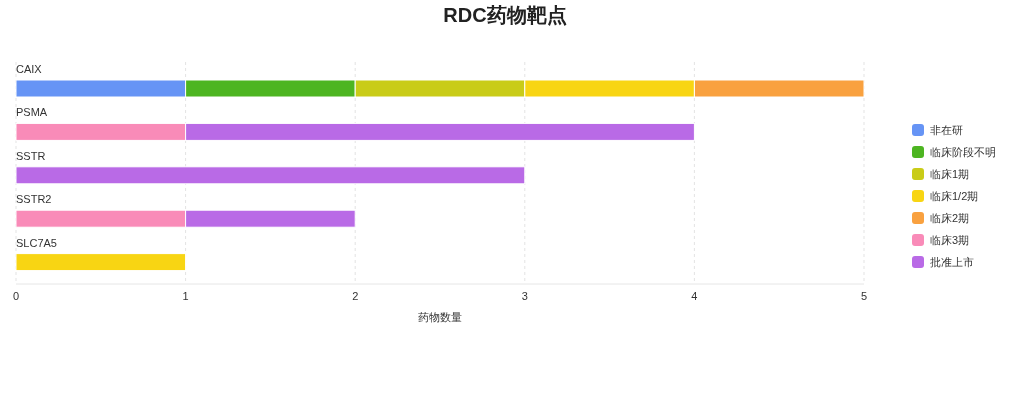 The width and height of the screenshot is (1036, 407). Describe the element at coordinates (954, 196) in the screenshot. I see `legend-label: 临床1/2期` at that location.